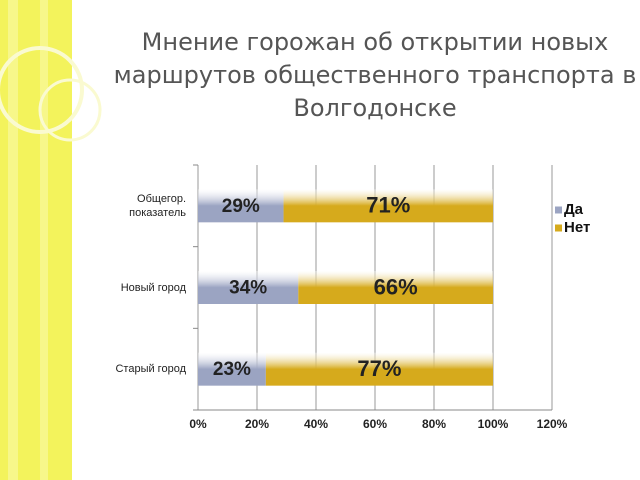  Describe the element at coordinates (150, 369) in the screenshot. I see `y-tick-label: Старый город` at that location.